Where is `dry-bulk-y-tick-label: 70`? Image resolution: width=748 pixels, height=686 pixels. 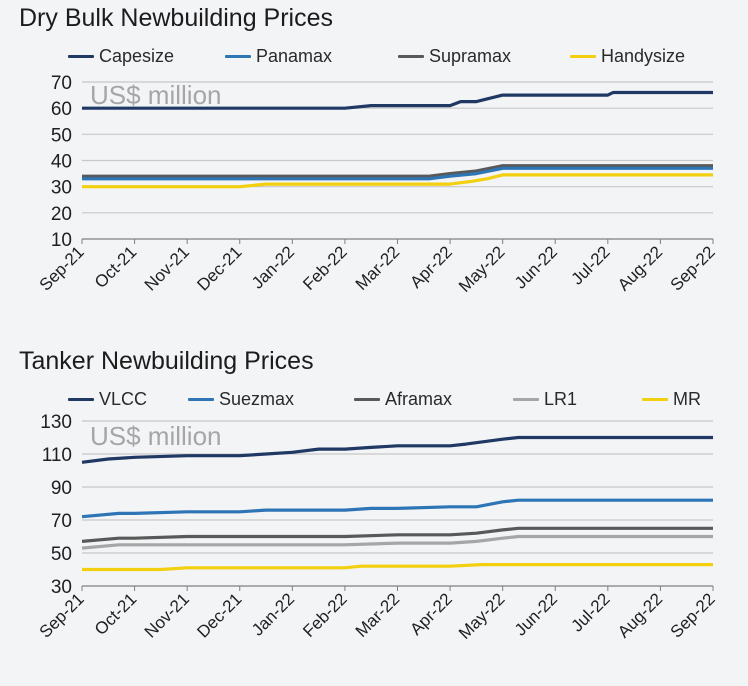 dry-bulk-y-tick-label: 70 is located at coordinates (61, 83).